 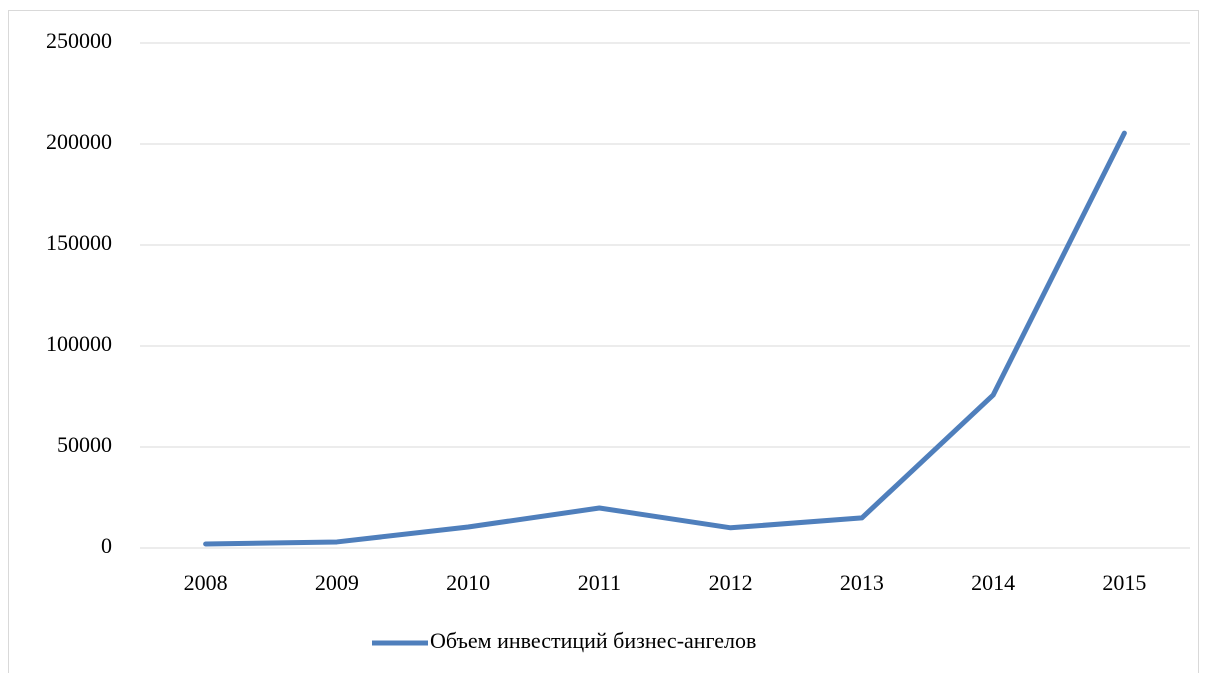 What do you see at coordinates (79, 343) in the screenshot?
I see `y-tick-label: 100000` at bounding box center [79, 343].